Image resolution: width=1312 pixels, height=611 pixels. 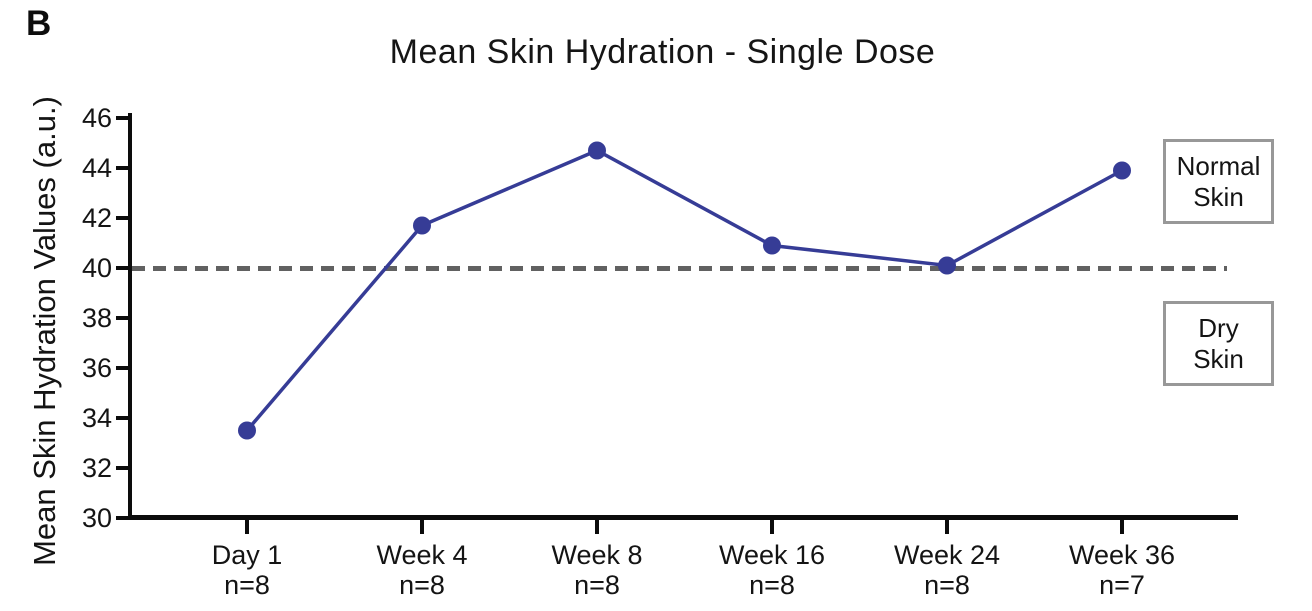 I want to click on x-tick-label-week-4: Week 4 n=8, so click(x=422, y=570).